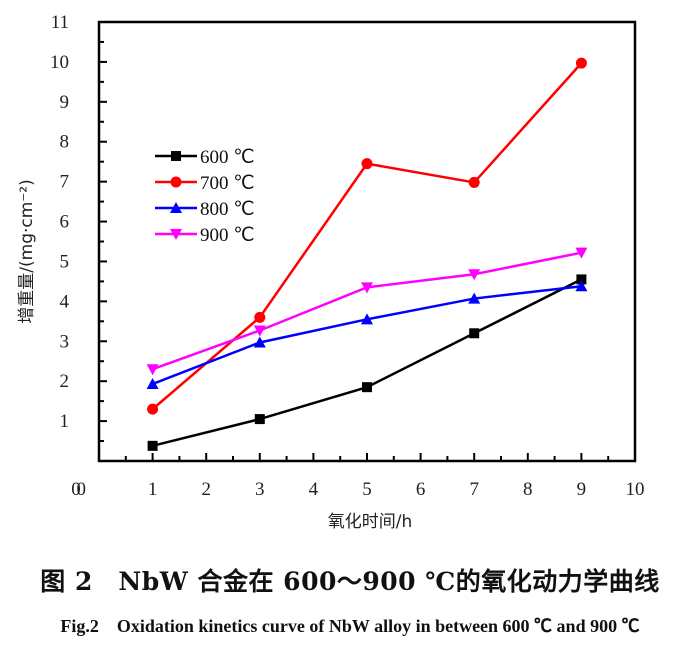 The width and height of the screenshot is (700, 646). What do you see at coordinates (82, 489) in the screenshot?
I see `y-tick-label: 0` at bounding box center [82, 489].